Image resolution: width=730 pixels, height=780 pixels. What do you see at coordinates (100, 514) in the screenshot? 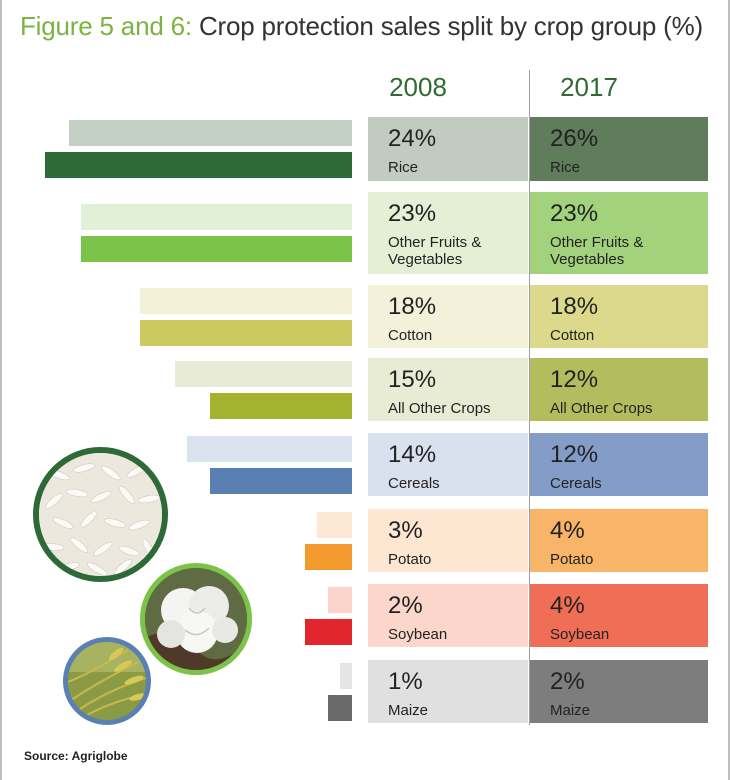
I see `rice-grains-photo` at bounding box center [100, 514].